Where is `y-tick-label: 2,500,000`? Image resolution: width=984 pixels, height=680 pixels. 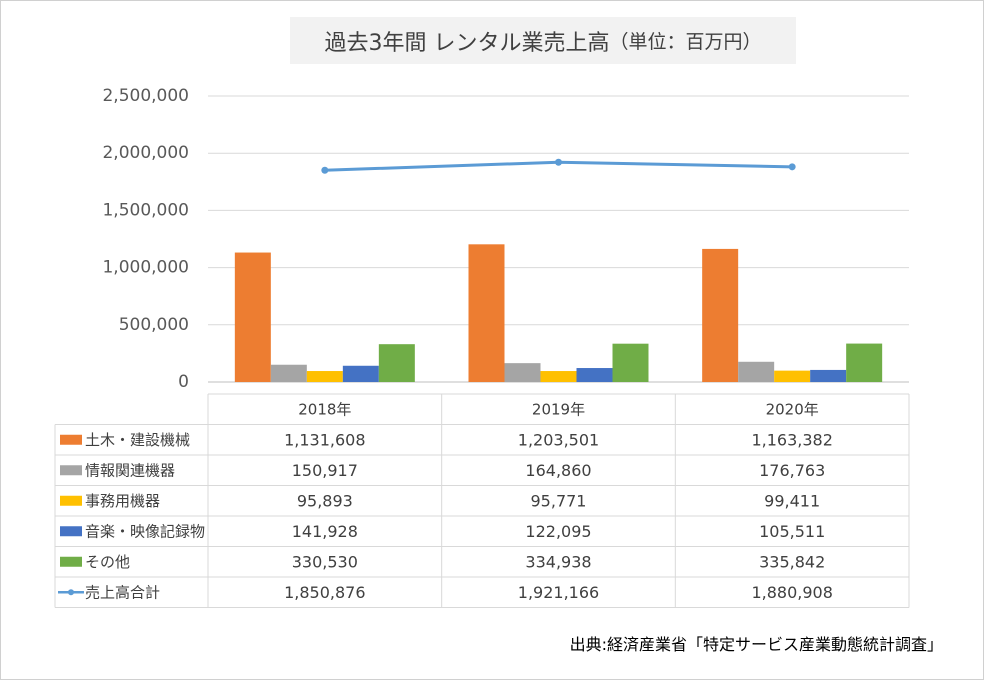 y-tick-label: 2,500,000 is located at coordinates (145, 96).